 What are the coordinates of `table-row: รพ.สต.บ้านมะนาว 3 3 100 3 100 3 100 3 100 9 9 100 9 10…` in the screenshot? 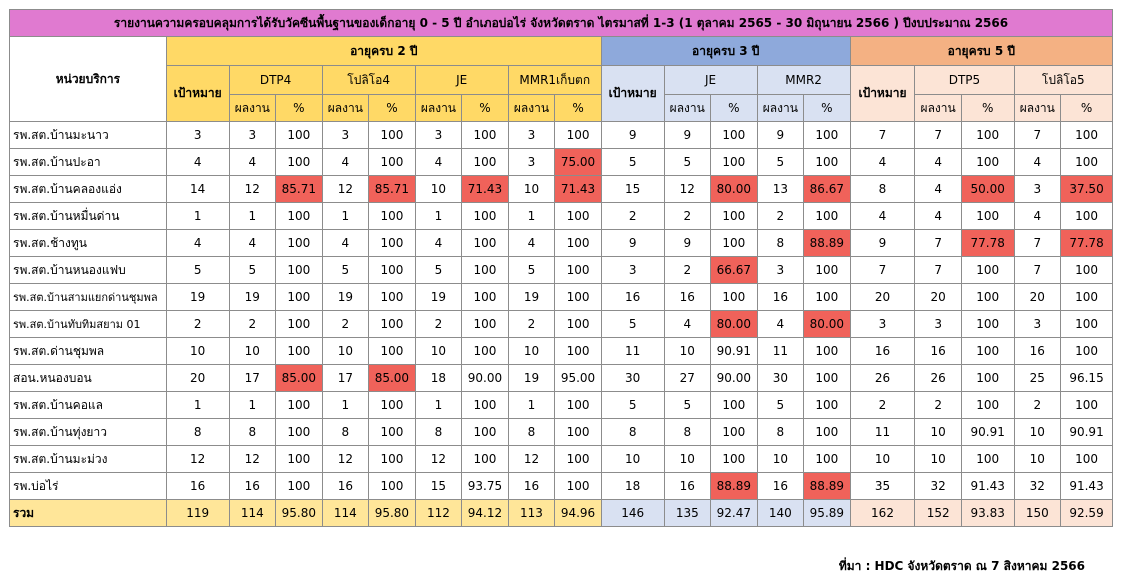 It's located at (561, 135).